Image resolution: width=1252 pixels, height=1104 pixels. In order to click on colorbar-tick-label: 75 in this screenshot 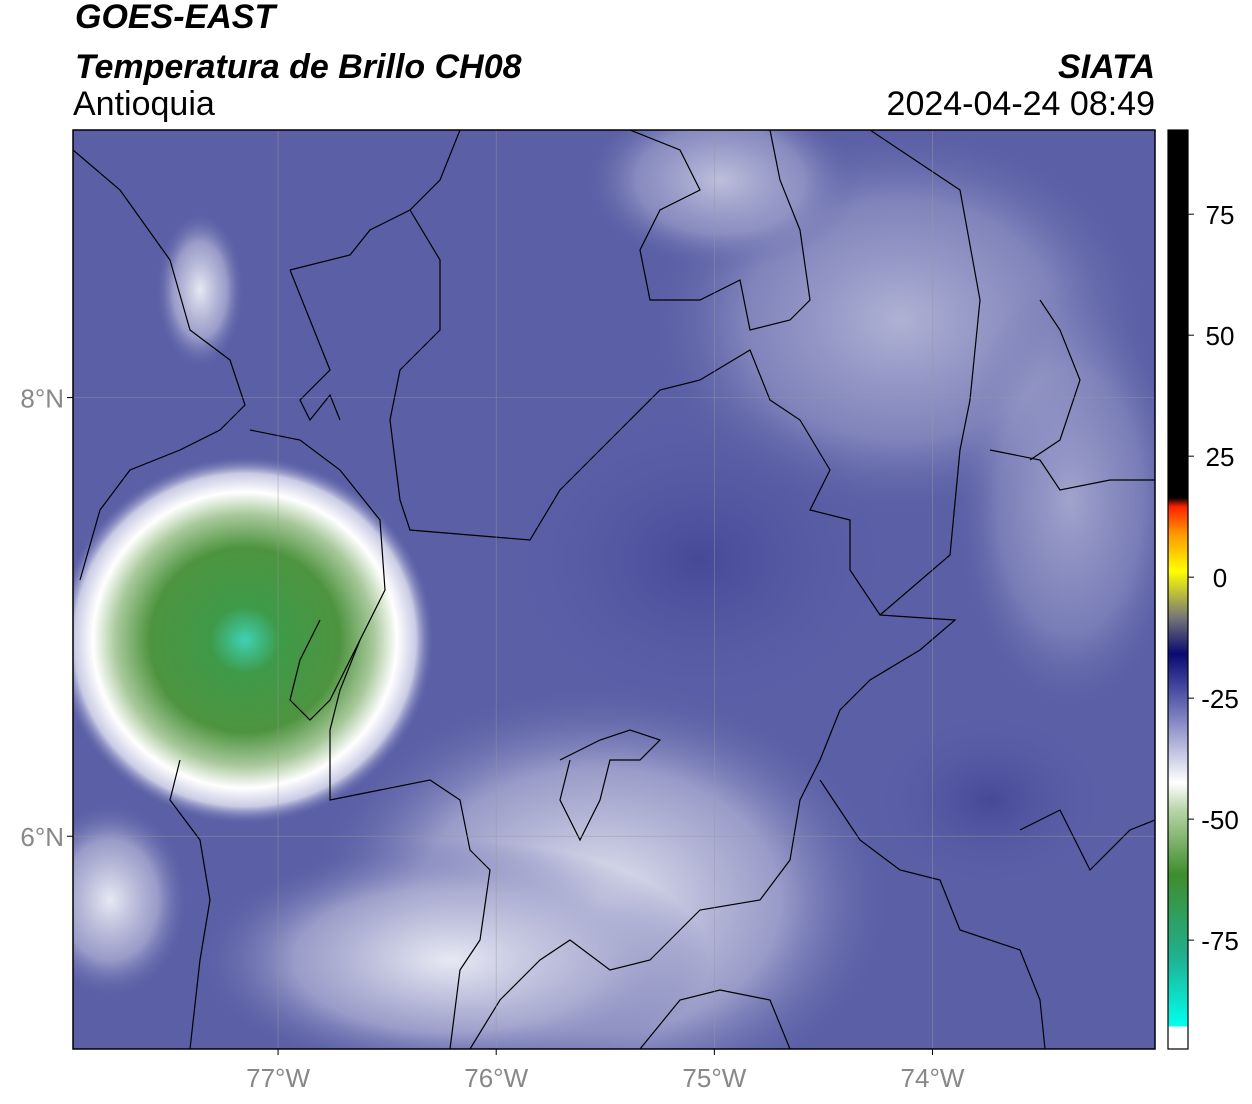, I will do `click(1220, 215)`.